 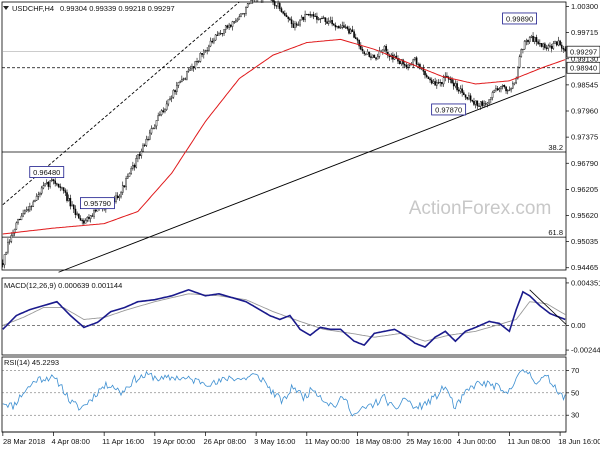 I want to click on price-tick-label: 0.97375, so click(x=584, y=137).